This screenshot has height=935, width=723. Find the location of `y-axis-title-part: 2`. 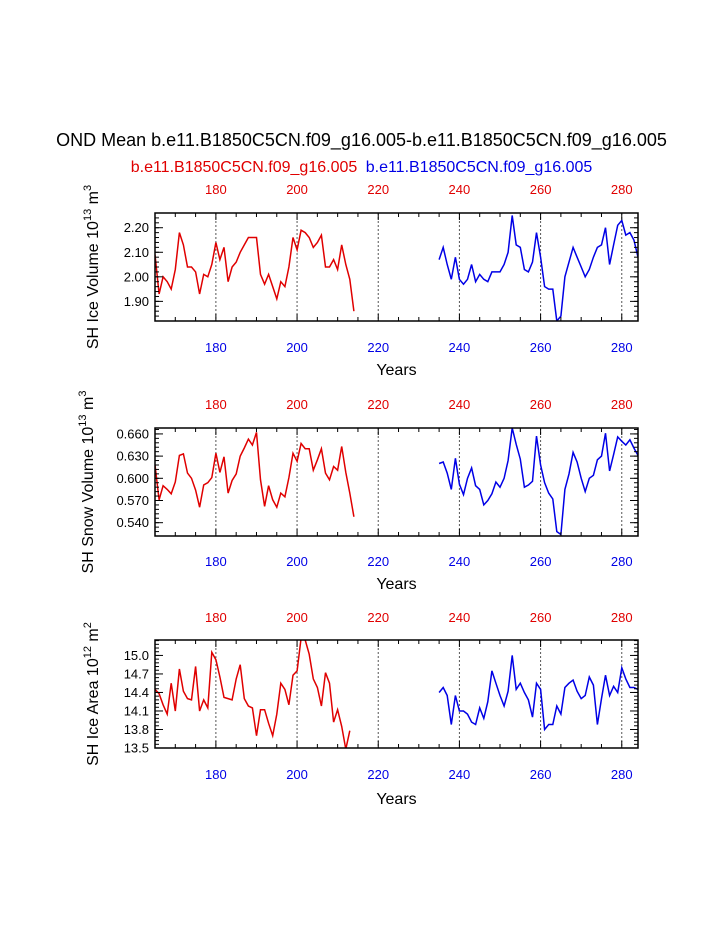

y-axis-title-part: 2 is located at coordinates (88, 625).